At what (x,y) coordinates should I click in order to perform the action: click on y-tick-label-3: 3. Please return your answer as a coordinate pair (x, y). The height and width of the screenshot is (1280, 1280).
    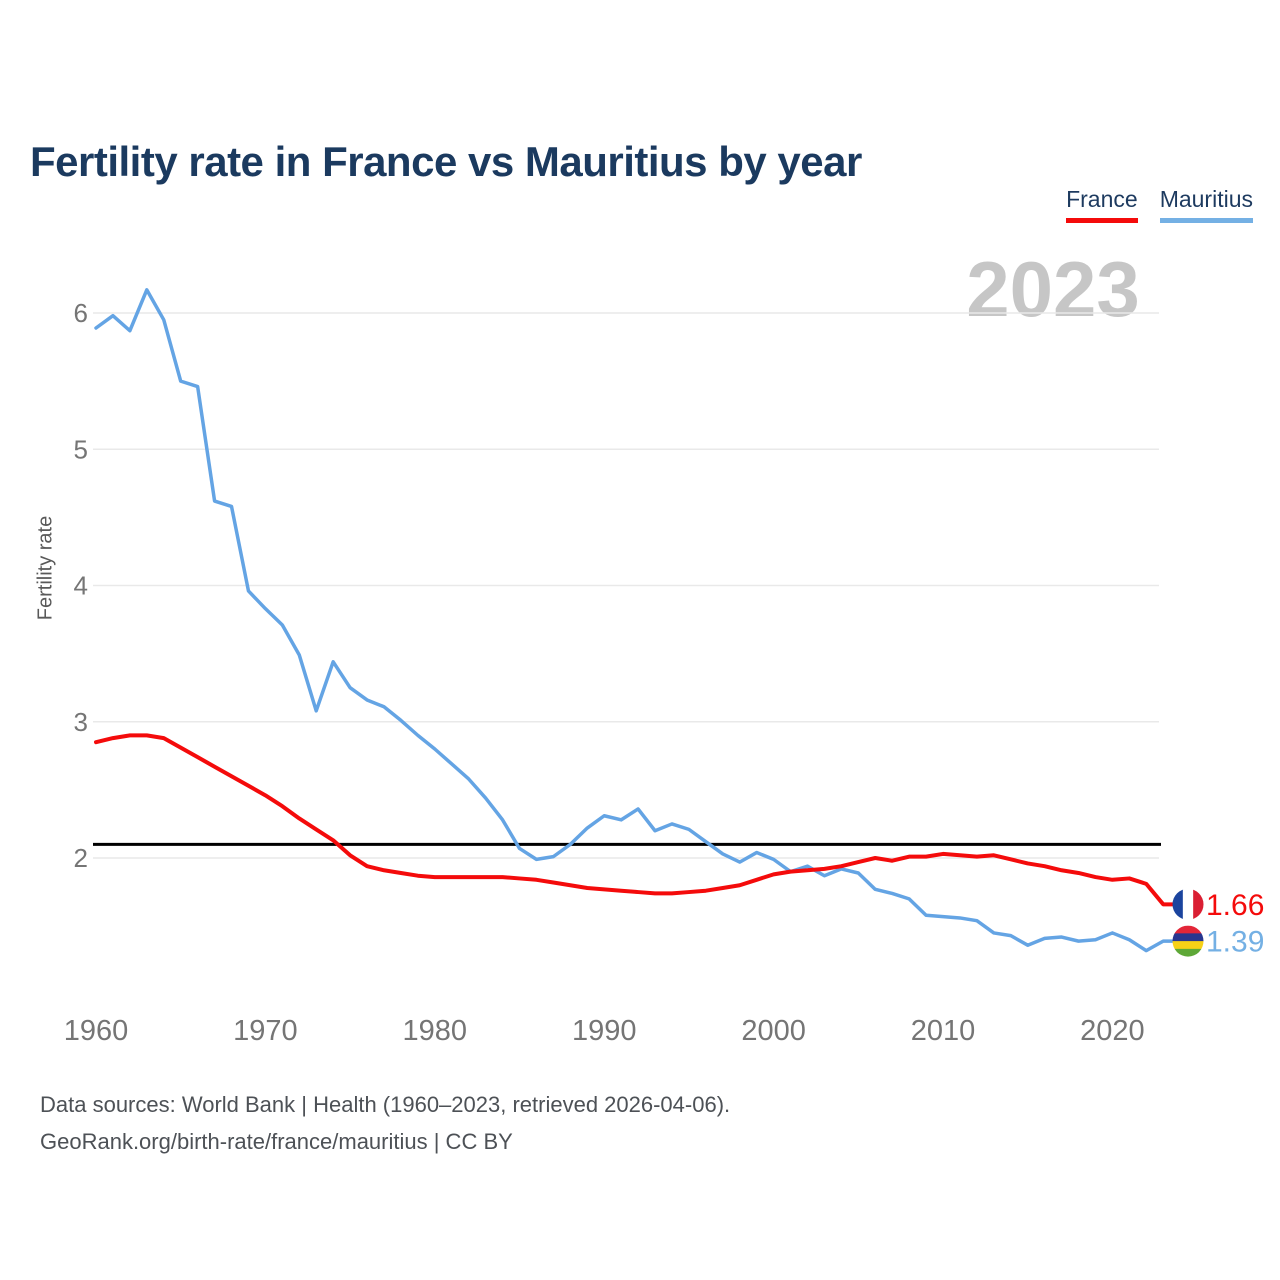
    Looking at the image, I should click on (81, 722).